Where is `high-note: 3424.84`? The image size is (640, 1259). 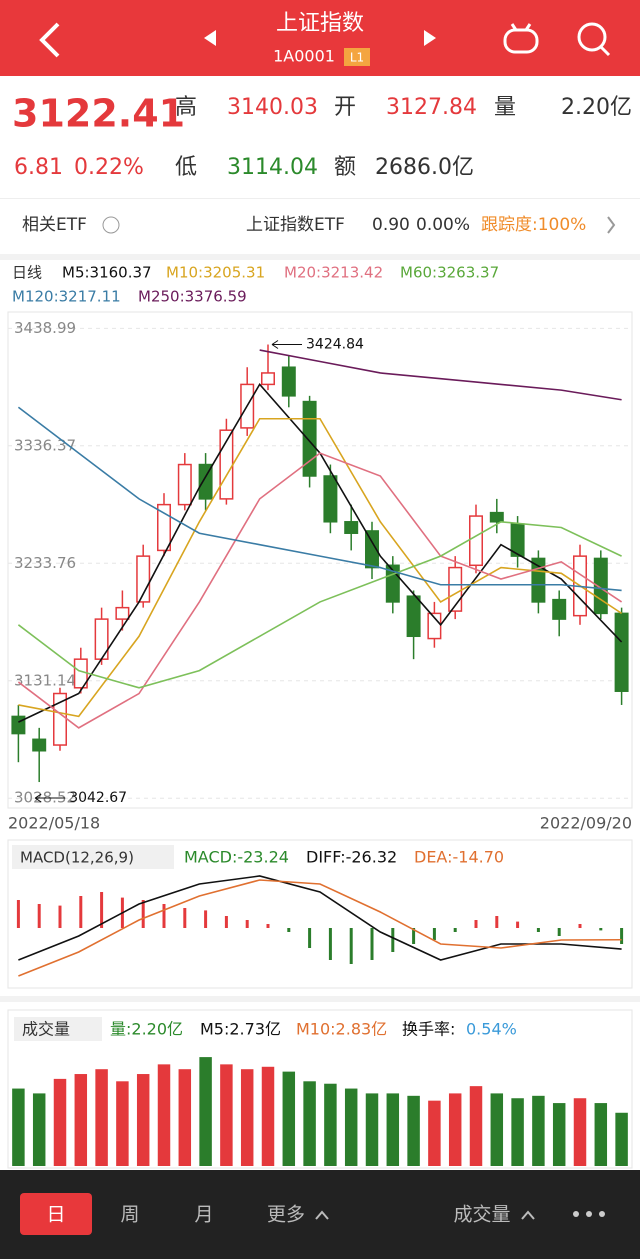
high-note: 3424.84 is located at coordinates (335, 345).